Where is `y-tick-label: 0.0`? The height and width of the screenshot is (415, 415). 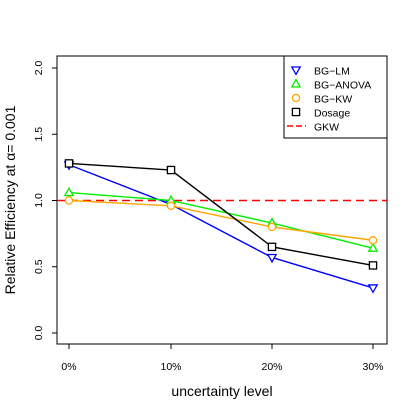
y-tick-label: 0.0 is located at coordinates (39, 333).